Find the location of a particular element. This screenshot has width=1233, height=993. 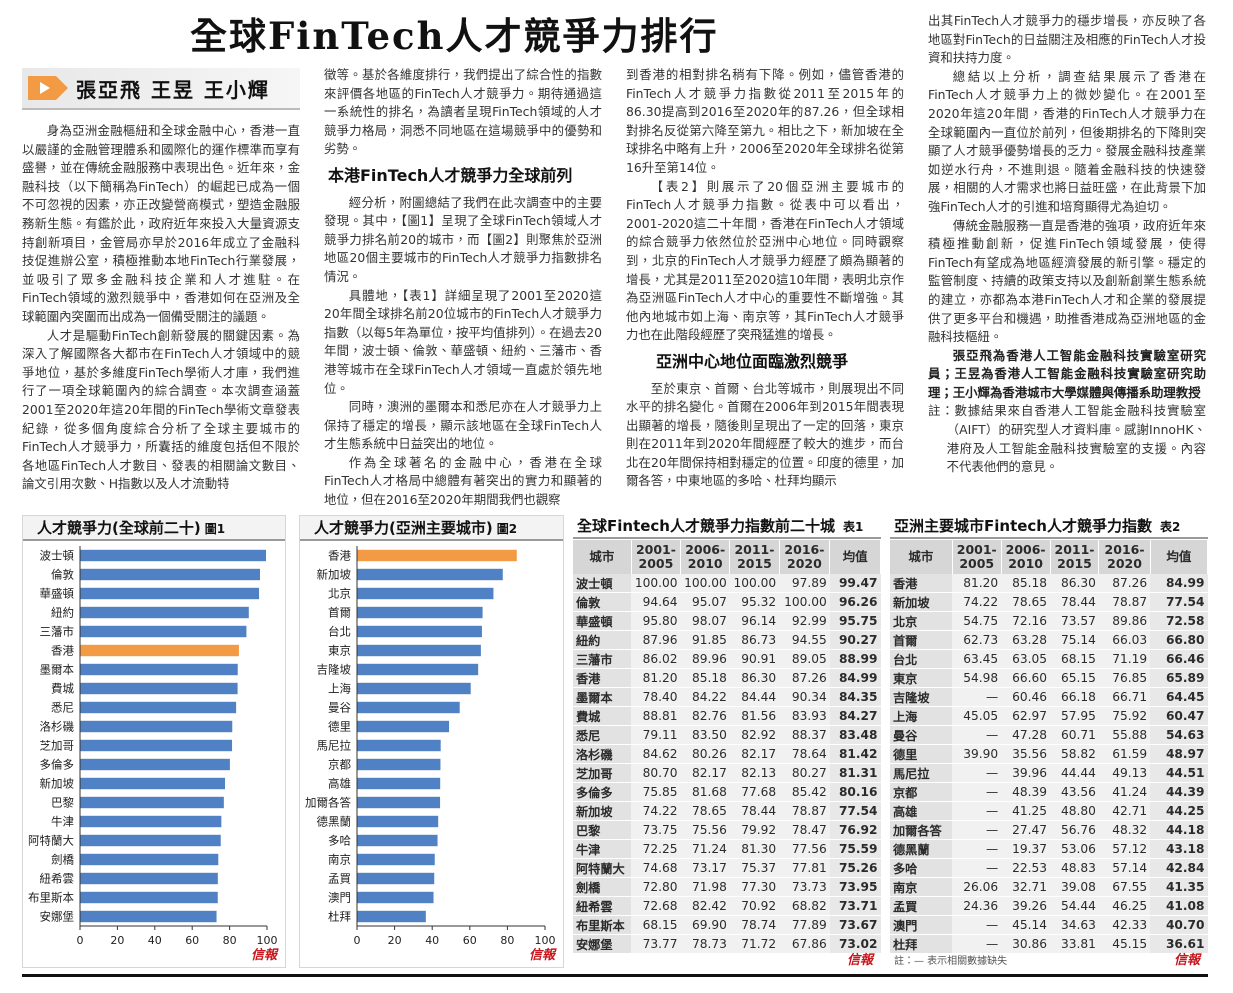

value-cell: 39.08 is located at coordinates (1074, 887).